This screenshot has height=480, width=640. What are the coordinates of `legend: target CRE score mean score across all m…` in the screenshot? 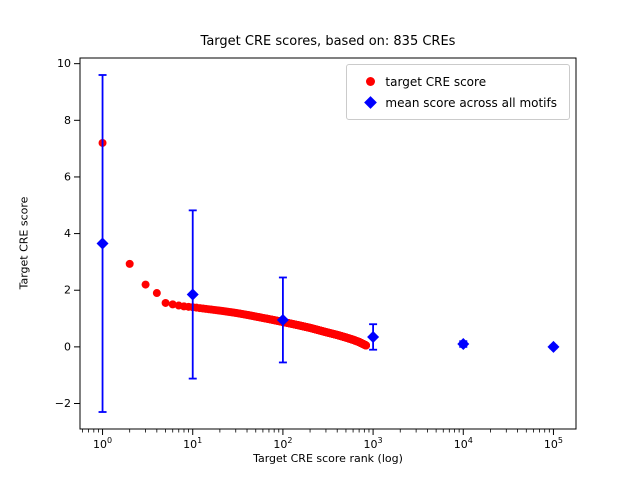 It's located at (458, 92).